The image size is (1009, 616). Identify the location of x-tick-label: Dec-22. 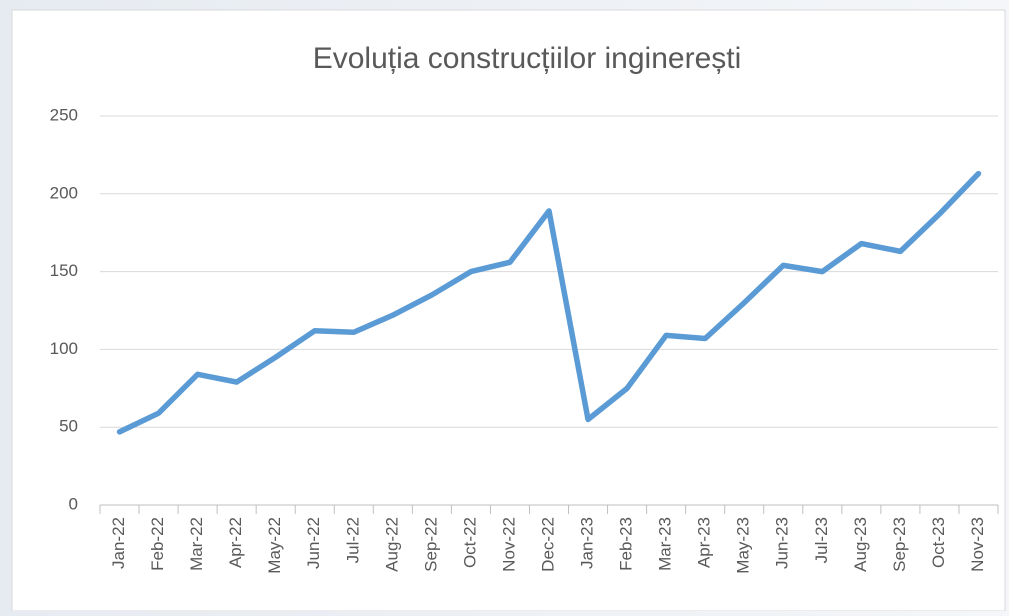
(547, 544).